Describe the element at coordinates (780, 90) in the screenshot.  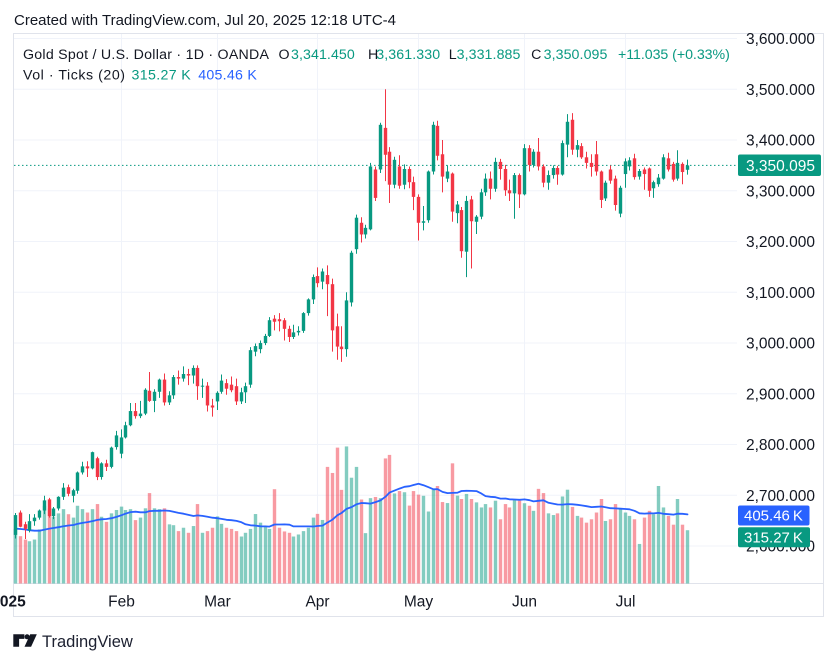
I see `svg-text: 3,500.000` at that location.